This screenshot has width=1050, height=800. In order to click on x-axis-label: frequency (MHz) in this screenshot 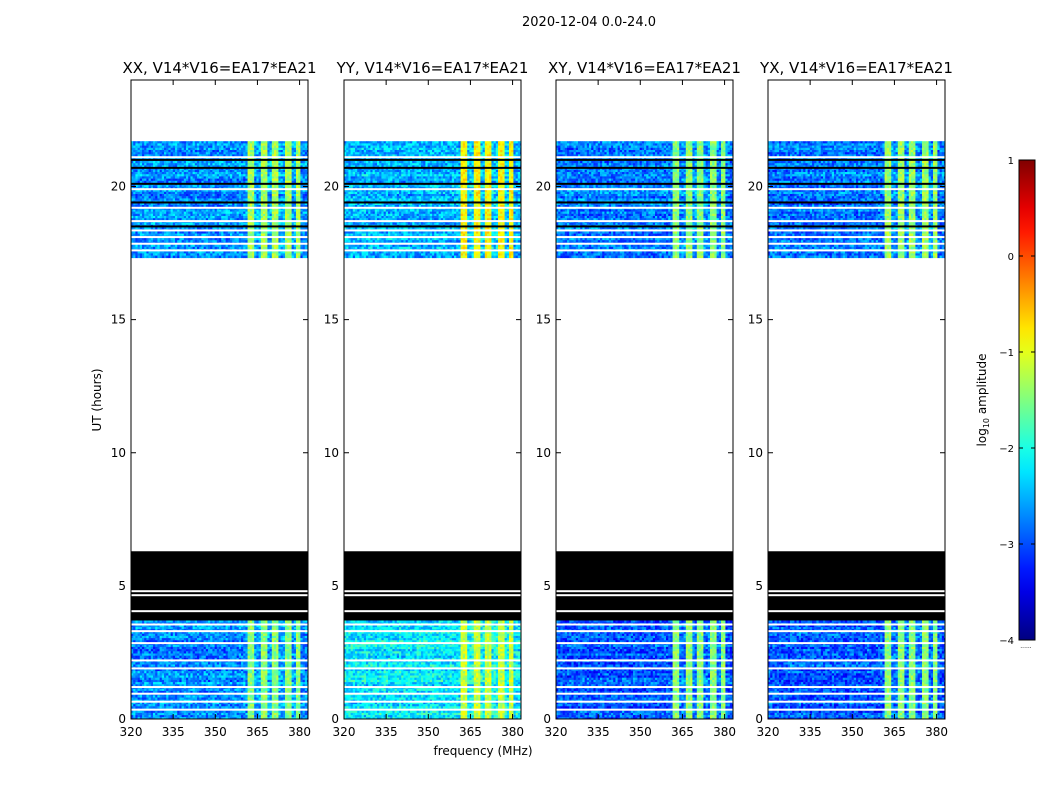, I will do `click(482, 751)`.